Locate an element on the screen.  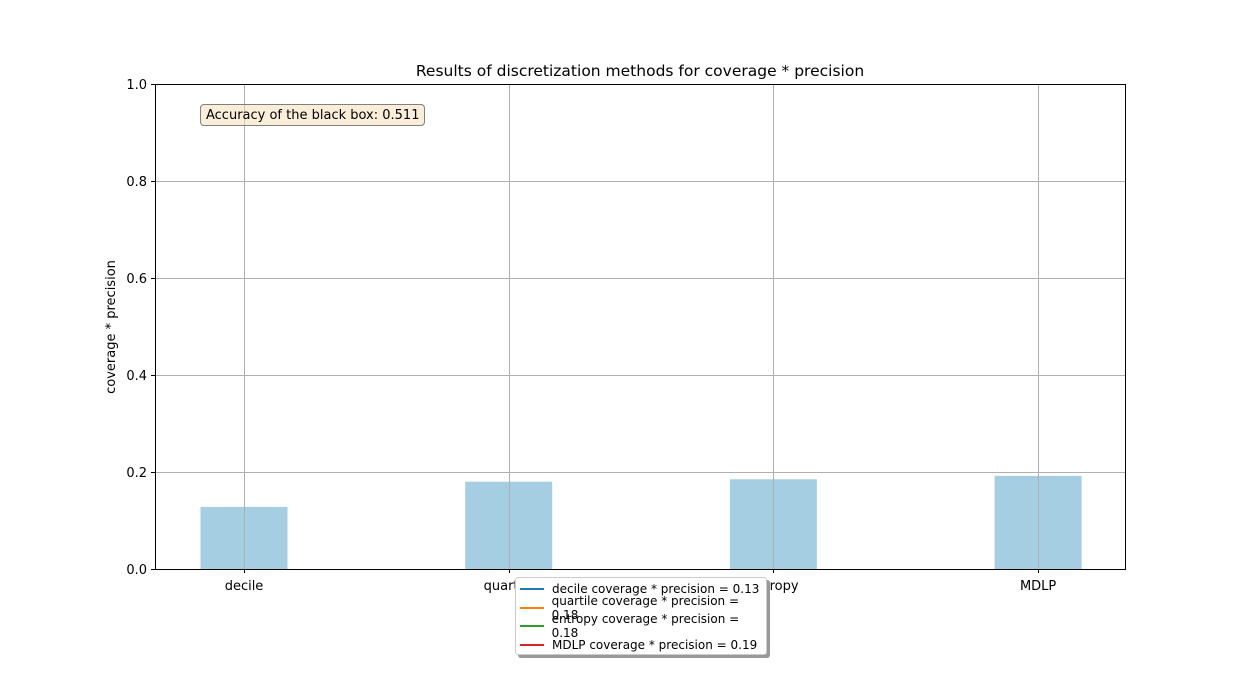
y-tick-label: 0.4 is located at coordinates (136, 376).